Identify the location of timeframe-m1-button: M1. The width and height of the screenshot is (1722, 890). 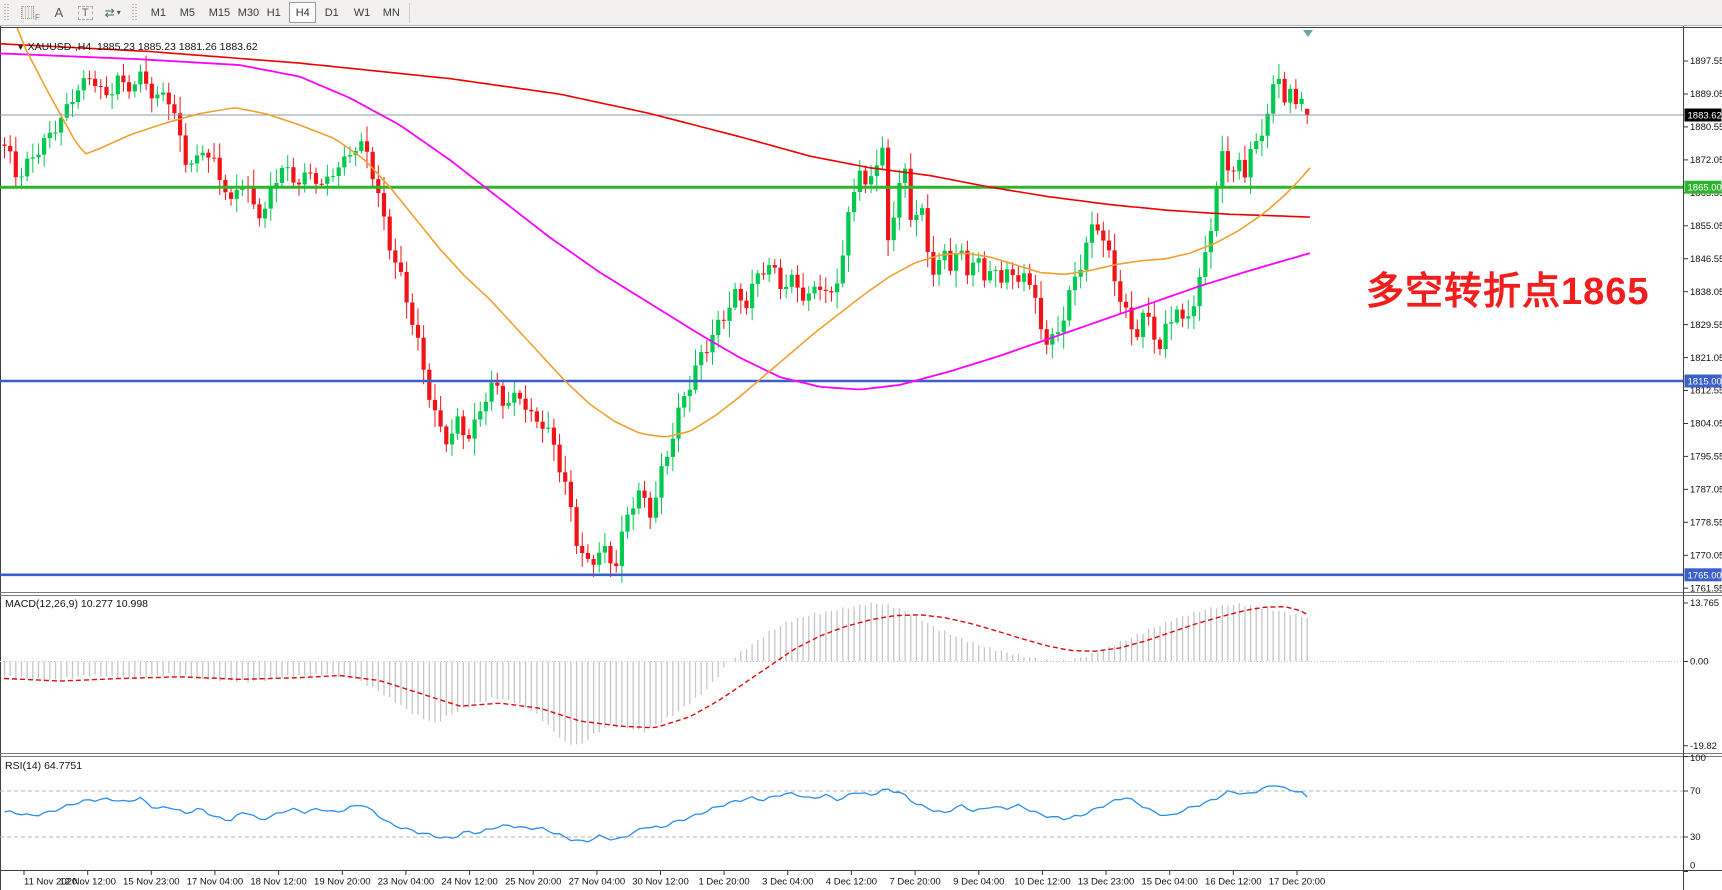
(157, 12).